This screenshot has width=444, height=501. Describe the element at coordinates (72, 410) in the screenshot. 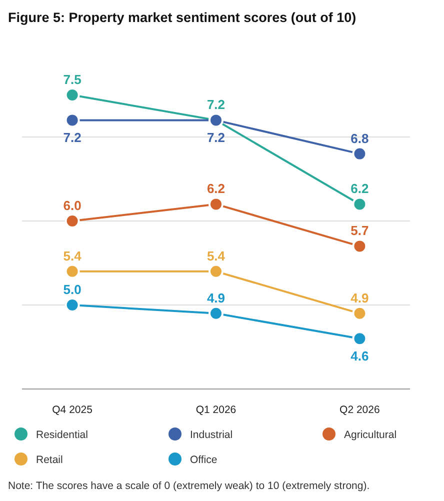

I see `x-tick-label: Q4 2025` at that location.